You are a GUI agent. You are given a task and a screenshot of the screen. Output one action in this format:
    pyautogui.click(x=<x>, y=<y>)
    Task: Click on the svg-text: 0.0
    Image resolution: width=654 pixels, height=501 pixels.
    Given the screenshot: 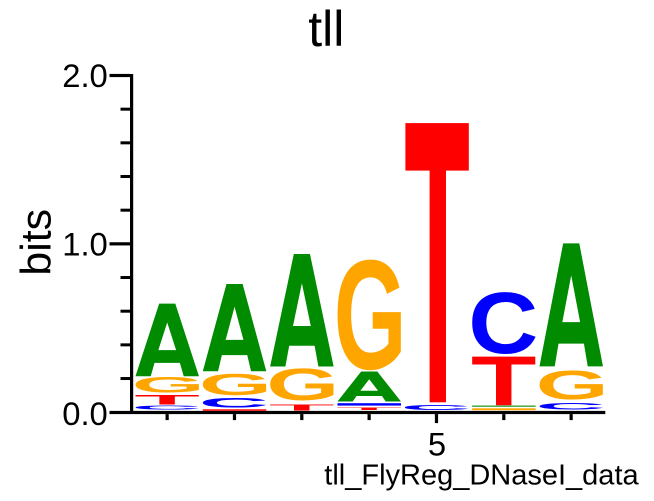 What is the action you would take?
    pyautogui.click(x=85, y=413)
    